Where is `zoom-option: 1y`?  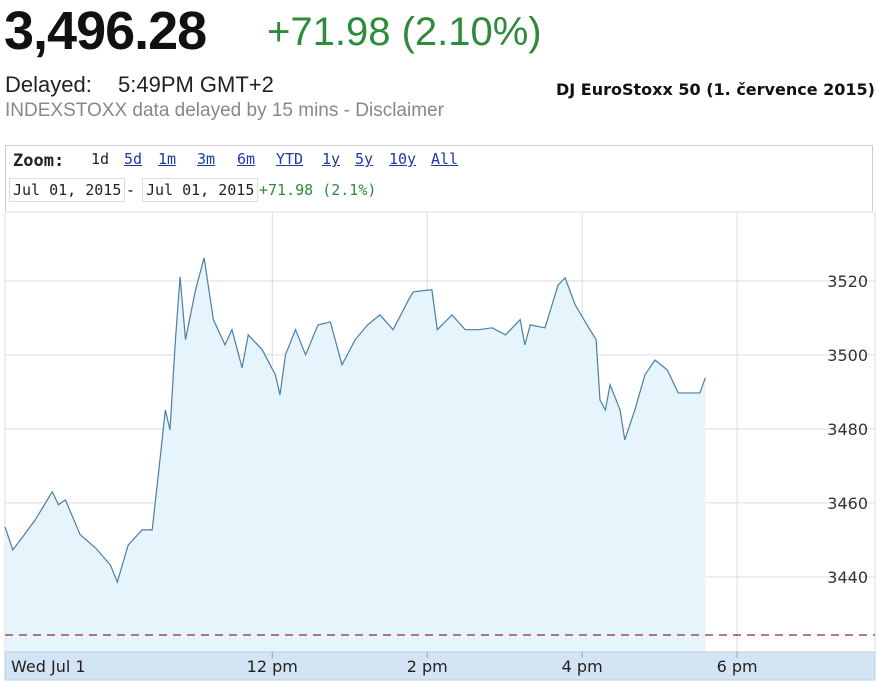
zoom-option: 1y is located at coordinates (331, 159).